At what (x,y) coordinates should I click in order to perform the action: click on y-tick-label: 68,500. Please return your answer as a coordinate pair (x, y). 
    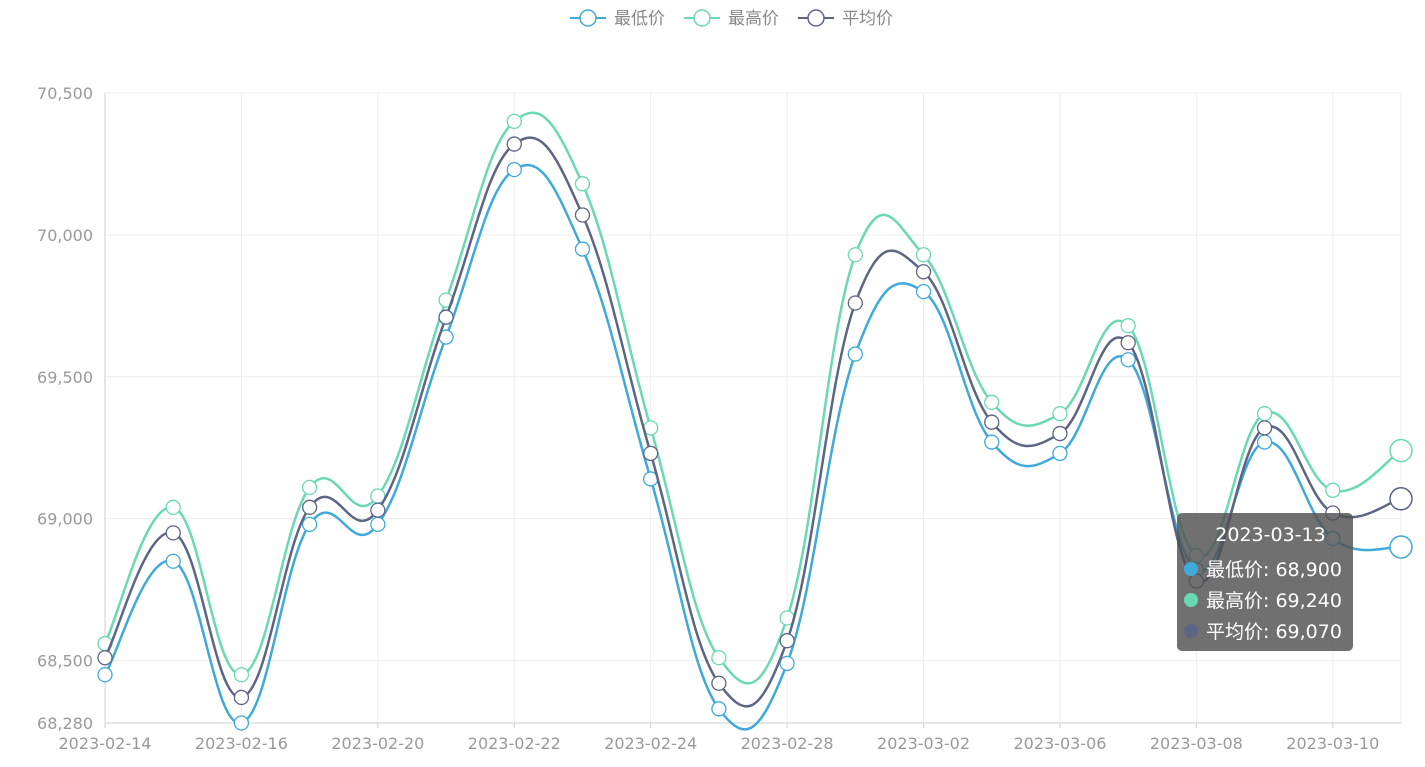
    Looking at the image, I should click on (65, 661).